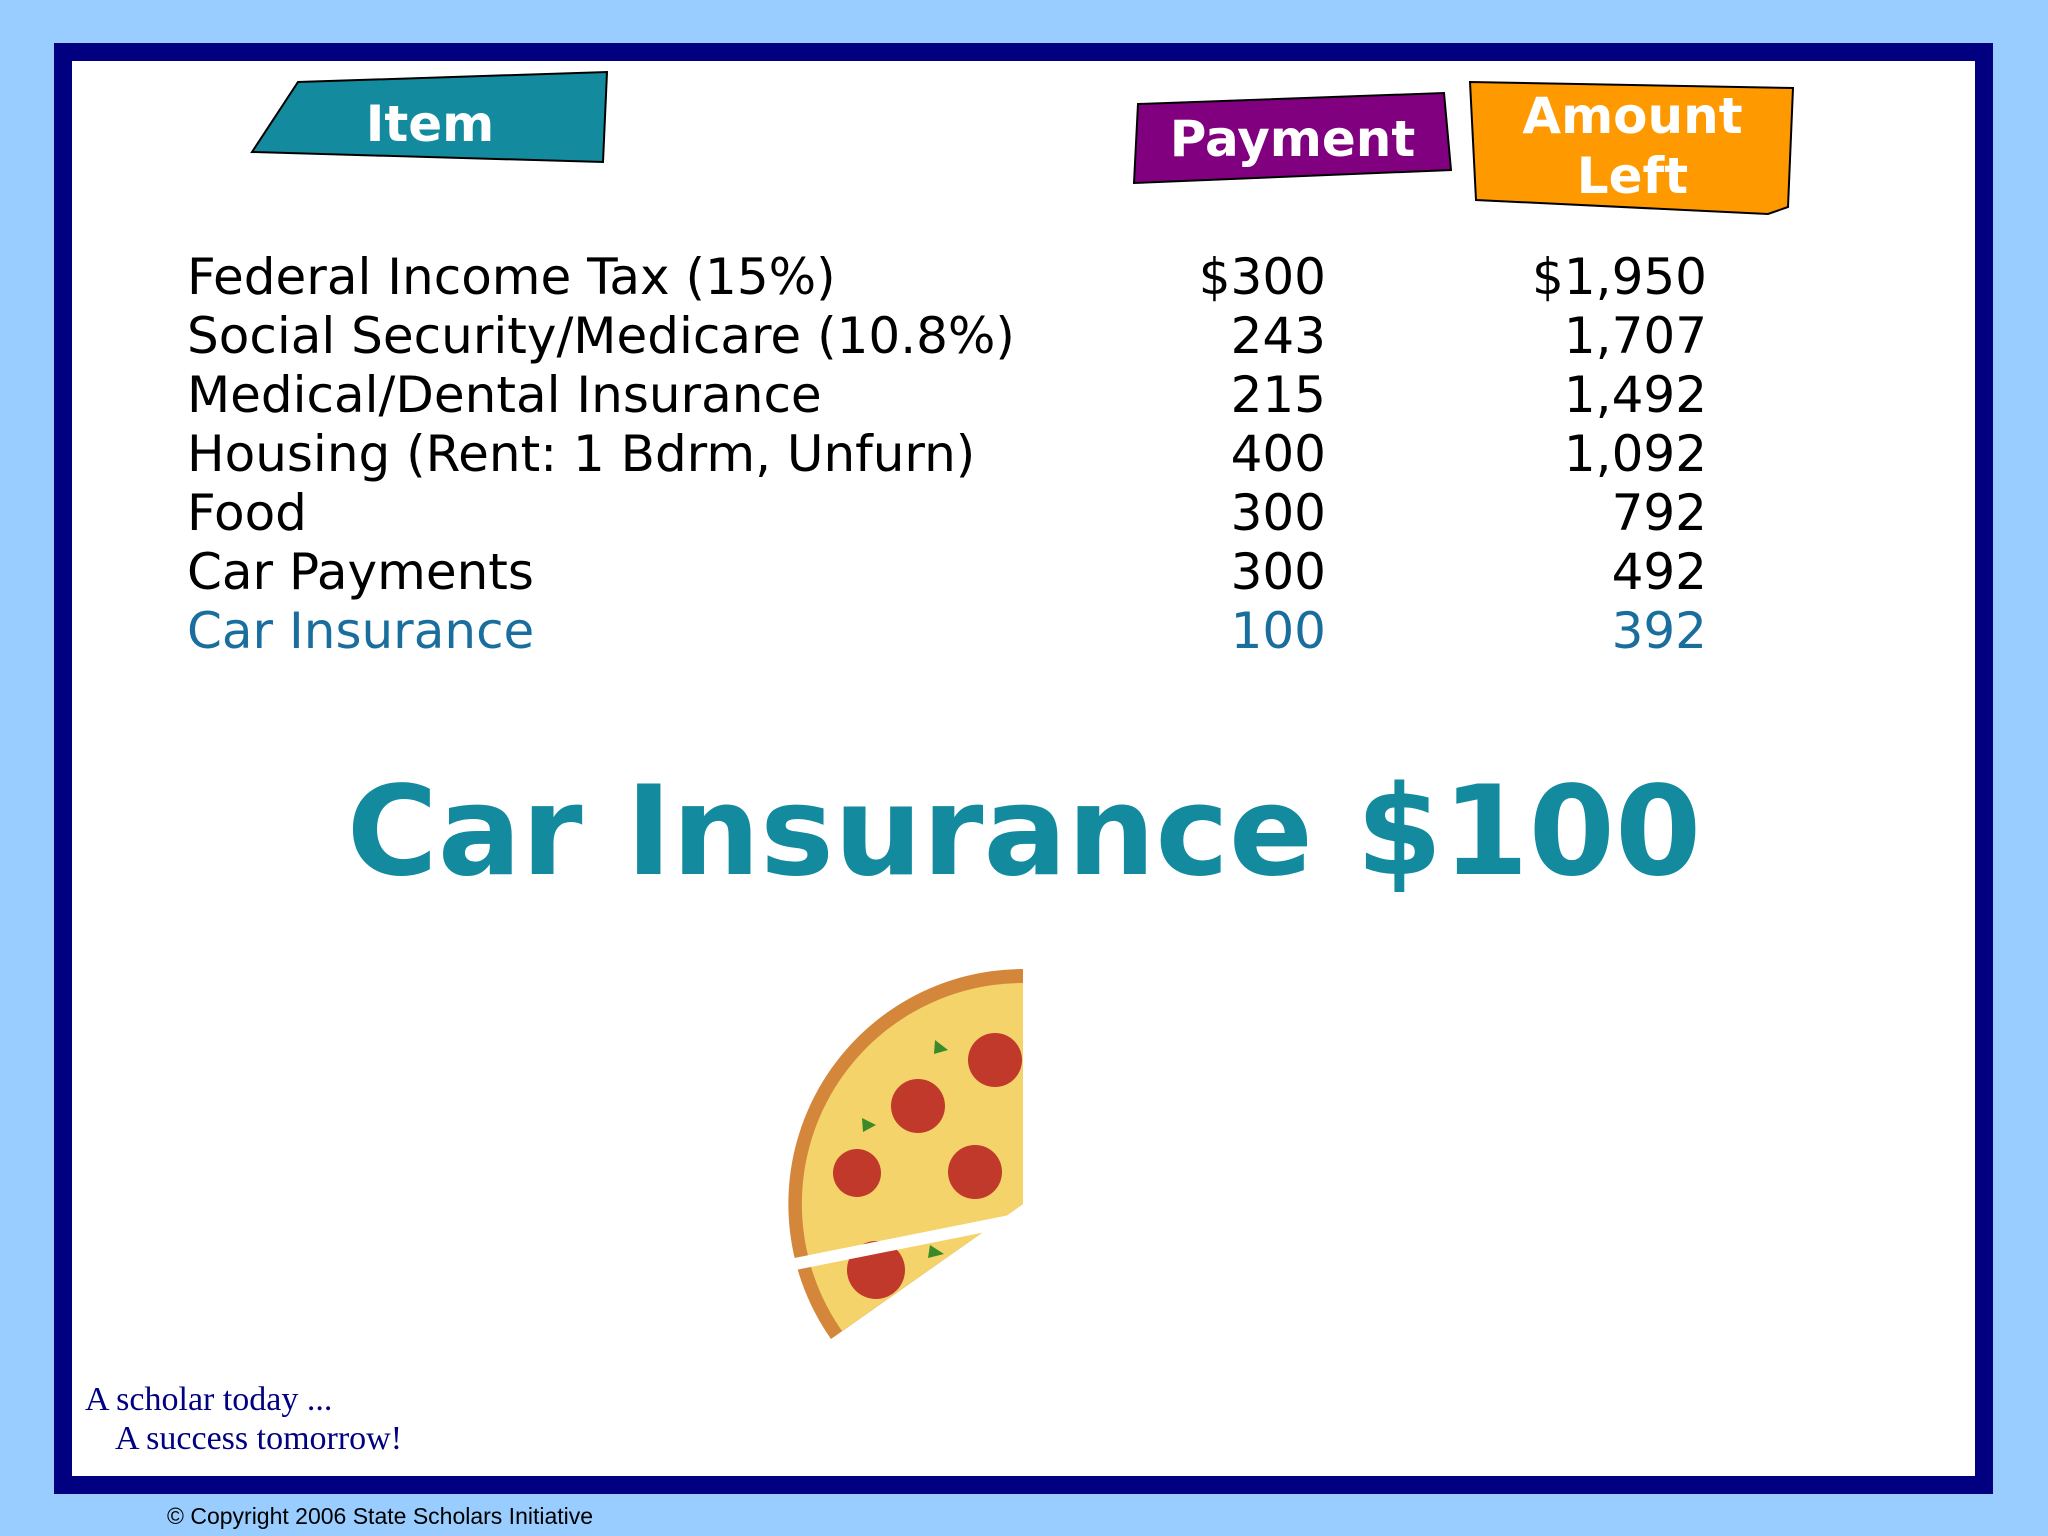  What do you see at coordinates (1659, 572) in the screenshot?
I see `amount-left-cell: 492` at bounding box center [1659, 572].